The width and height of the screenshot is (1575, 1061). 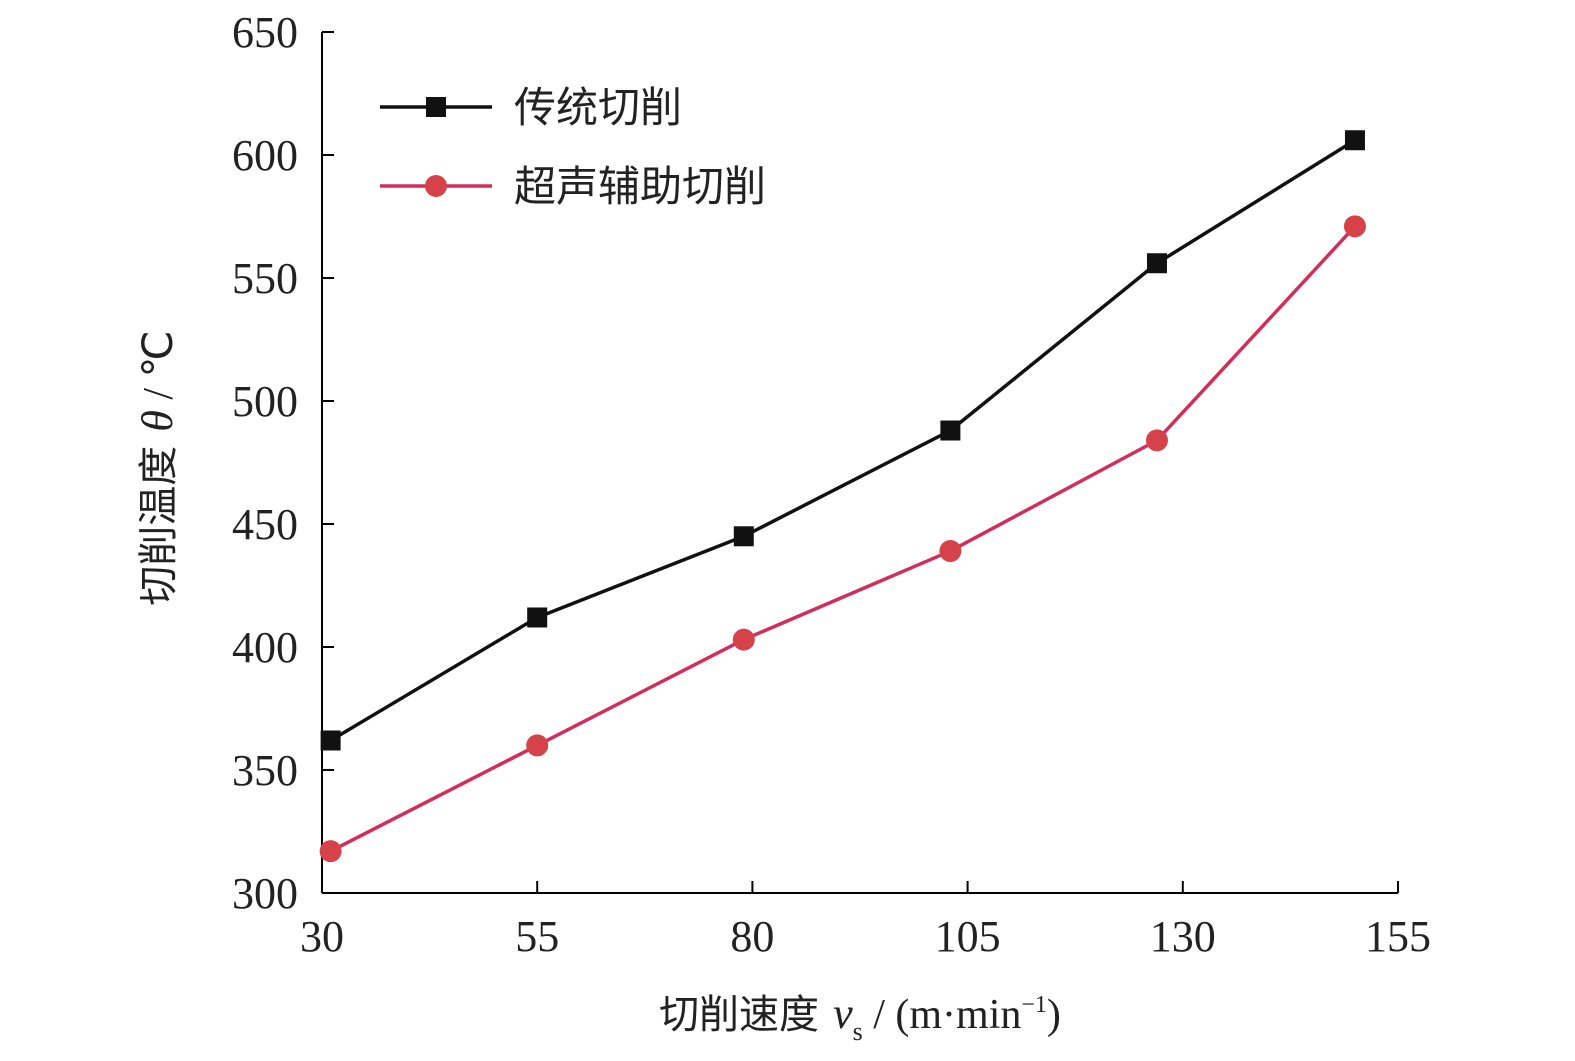 What do you see at coordinates (265, 278) in the screenshot?
I see `y-tick-label: 550` at bounding box center [265, 278].